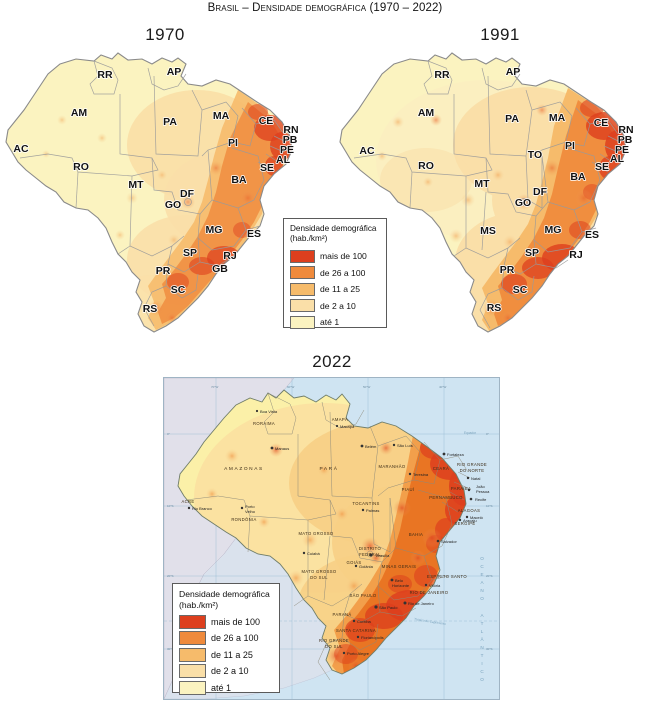  What do you see at coordinates (170, 506) in the screenshot?
I see `graticule-label-5: 10°S` at bounding box center [170, 506].